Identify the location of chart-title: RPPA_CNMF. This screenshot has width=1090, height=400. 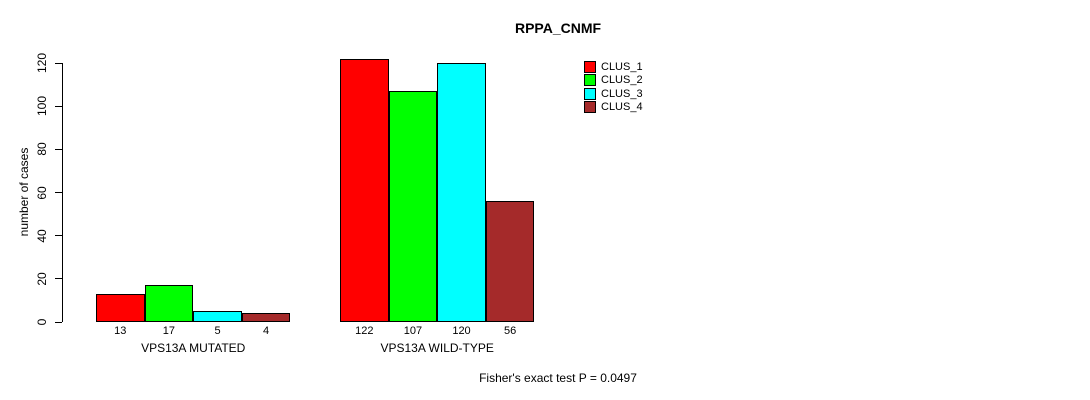
(558, 28).